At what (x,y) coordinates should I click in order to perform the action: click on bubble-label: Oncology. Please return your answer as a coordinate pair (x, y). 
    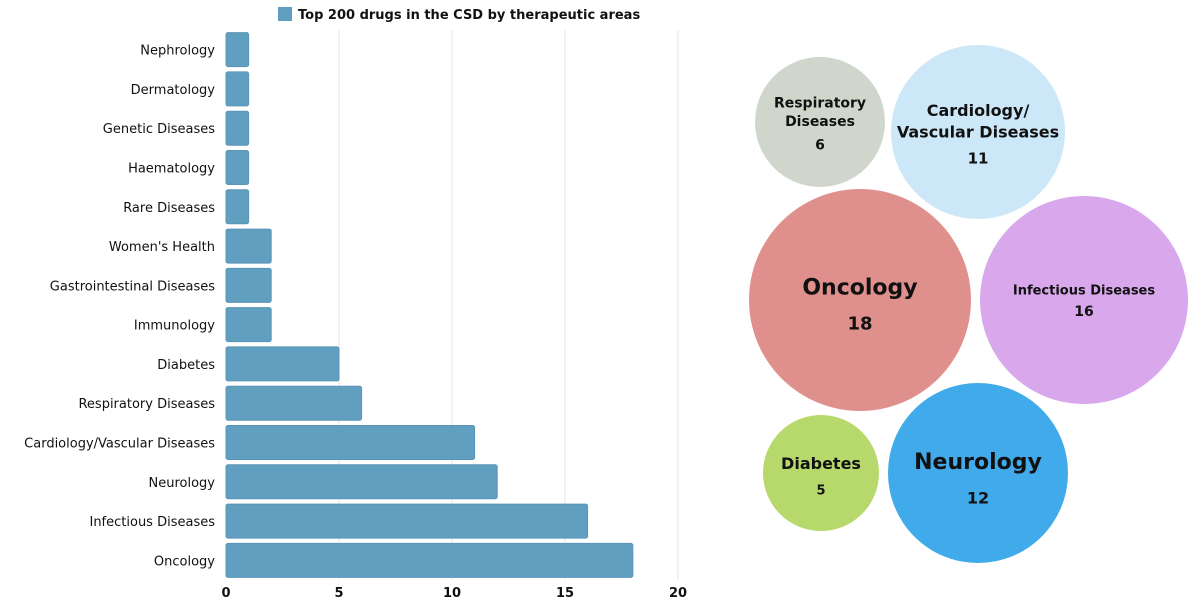
    Looking at the image, I should click on (859, 288).